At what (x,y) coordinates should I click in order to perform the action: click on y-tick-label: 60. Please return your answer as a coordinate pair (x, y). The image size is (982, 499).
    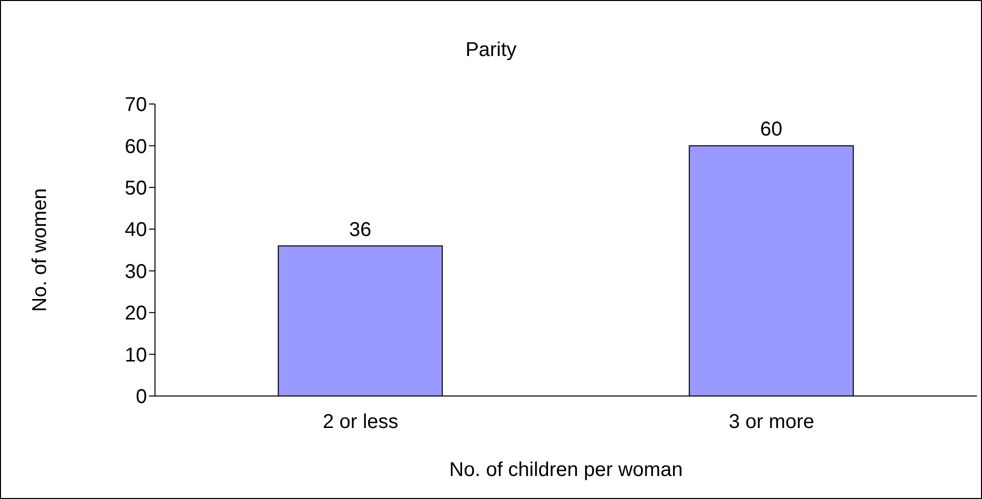
    Looking at the image, I should click on (135, 147).